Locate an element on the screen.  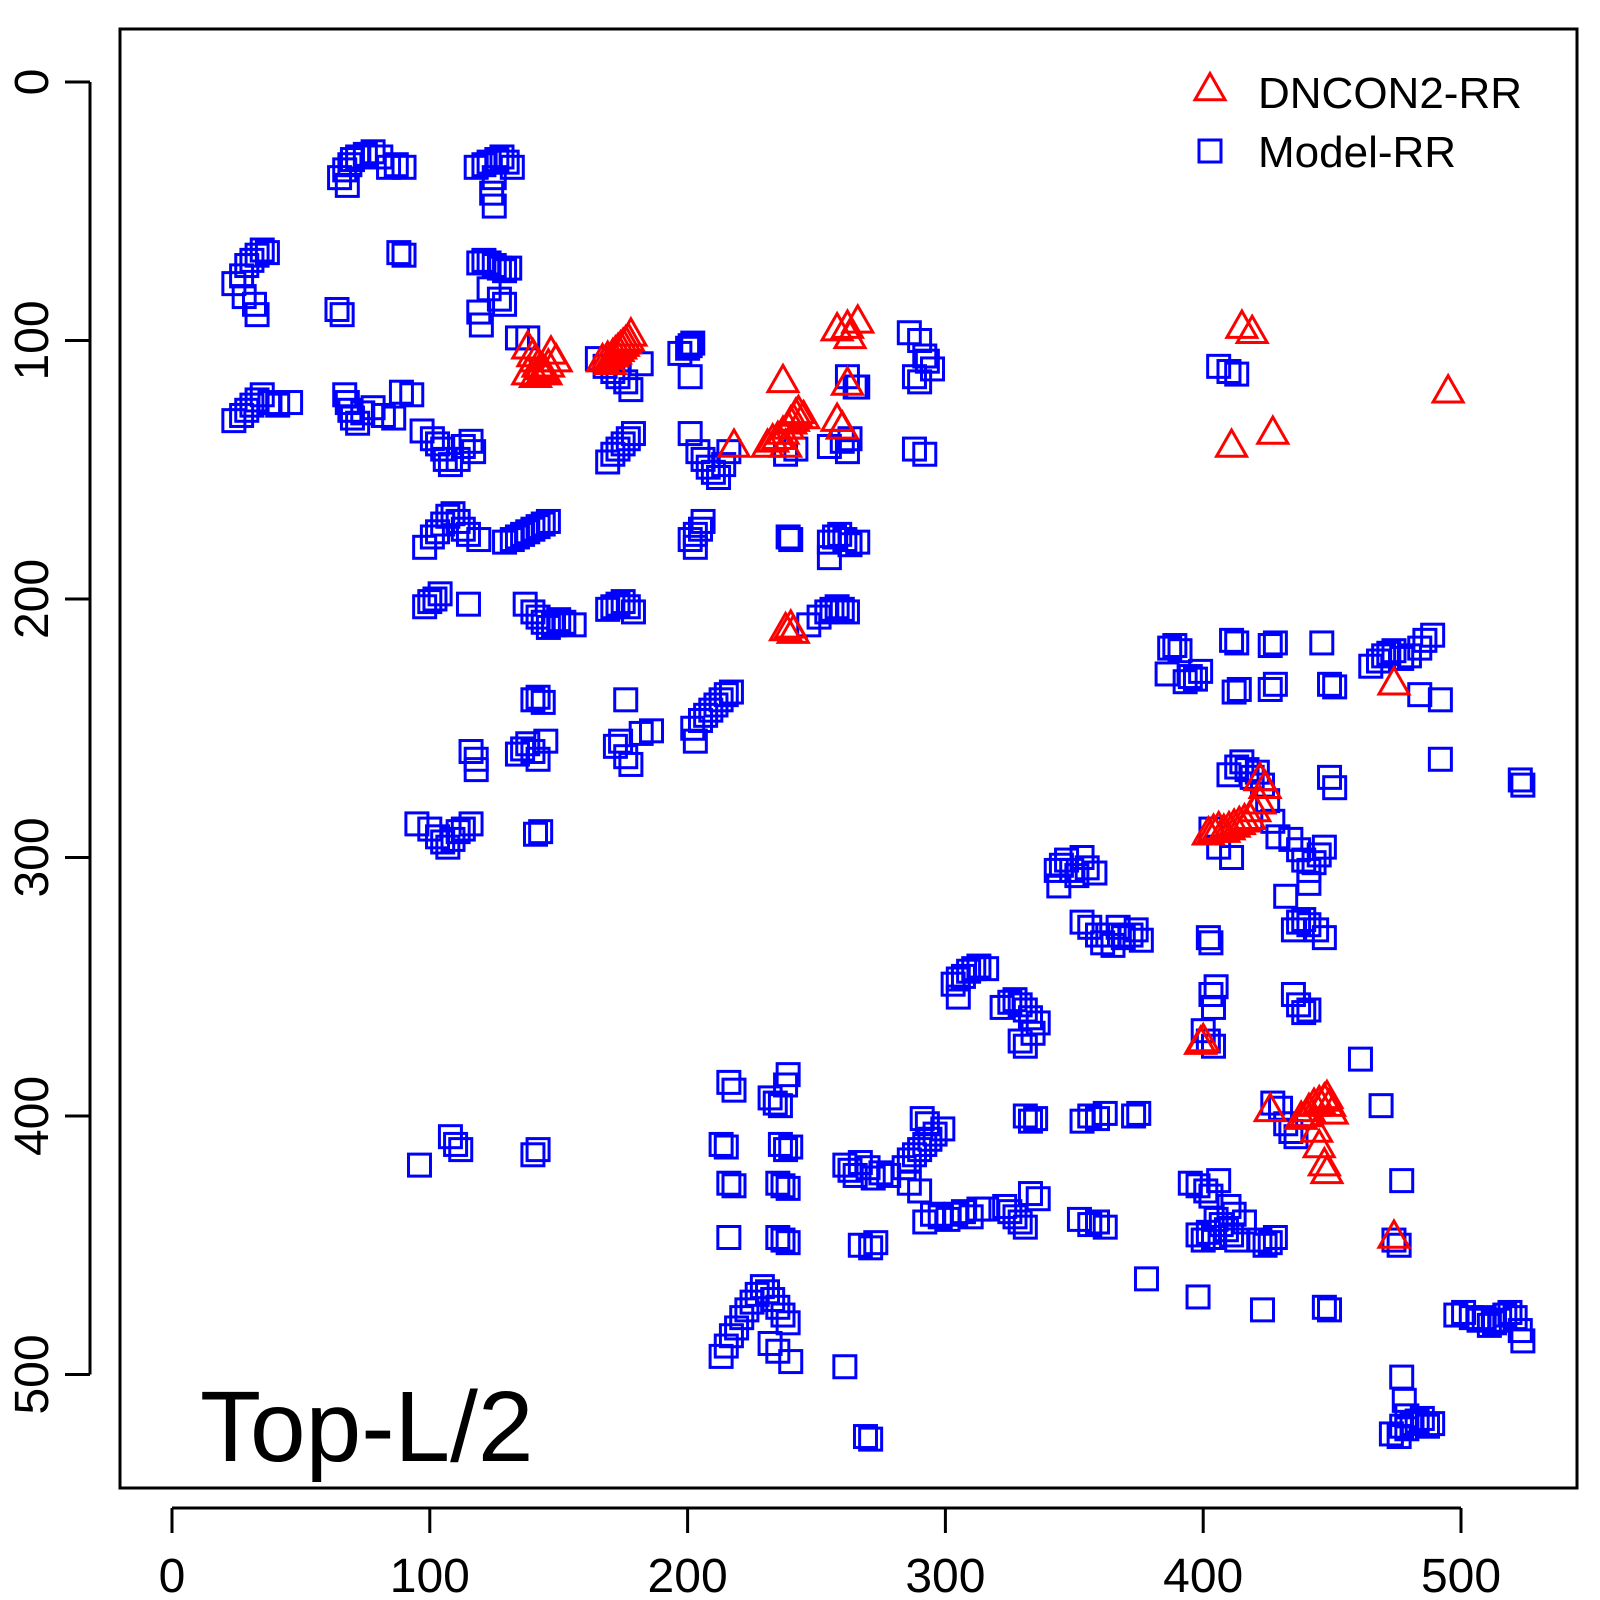
legend-marker-triangle-icon is located at coordinates (1210, 86).